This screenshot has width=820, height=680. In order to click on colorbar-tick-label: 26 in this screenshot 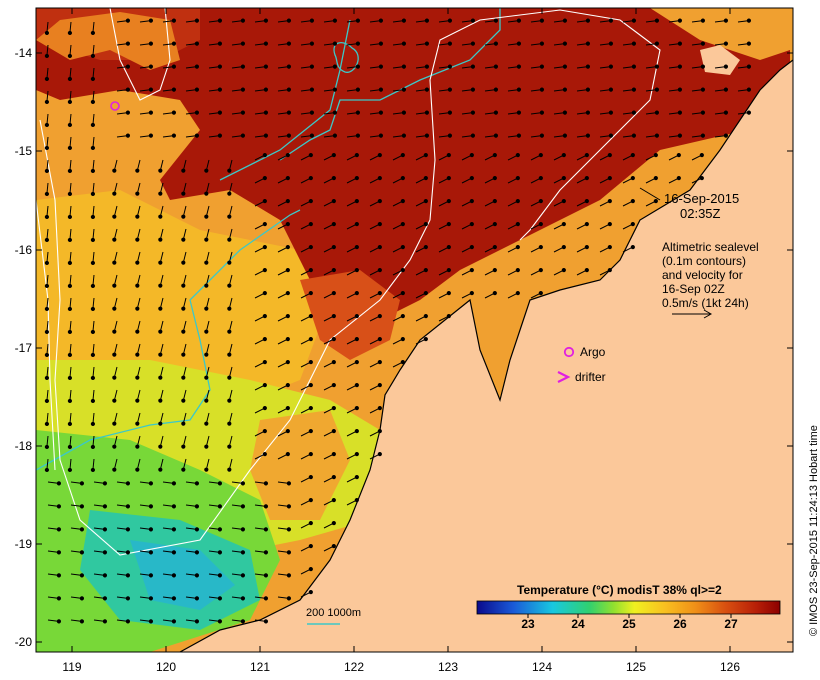, I will do `click(680, 624)`.